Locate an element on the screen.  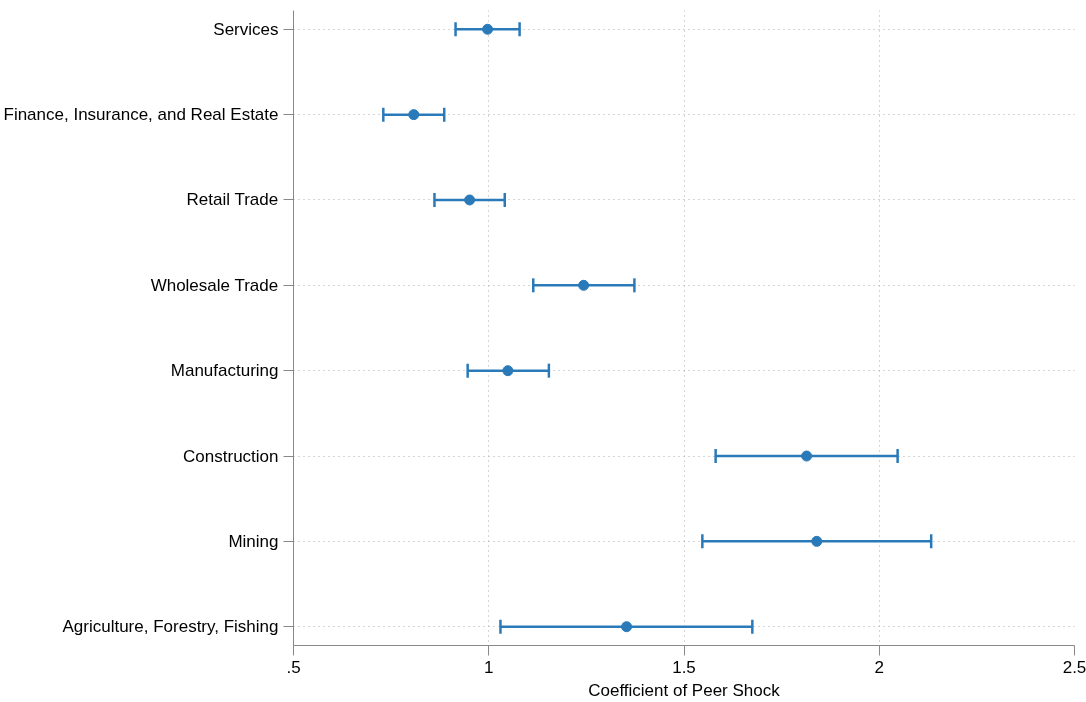
x-tick-label: 1.5 is located at coordinates (684, 667).